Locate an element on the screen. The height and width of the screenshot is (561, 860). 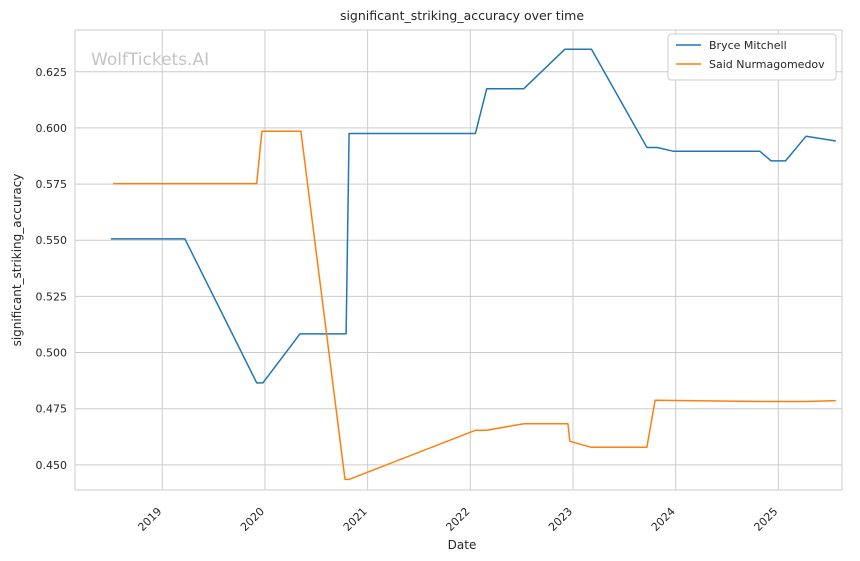
chart-title: significant_striking_accuracy over time is located at coordinates (462, 15).